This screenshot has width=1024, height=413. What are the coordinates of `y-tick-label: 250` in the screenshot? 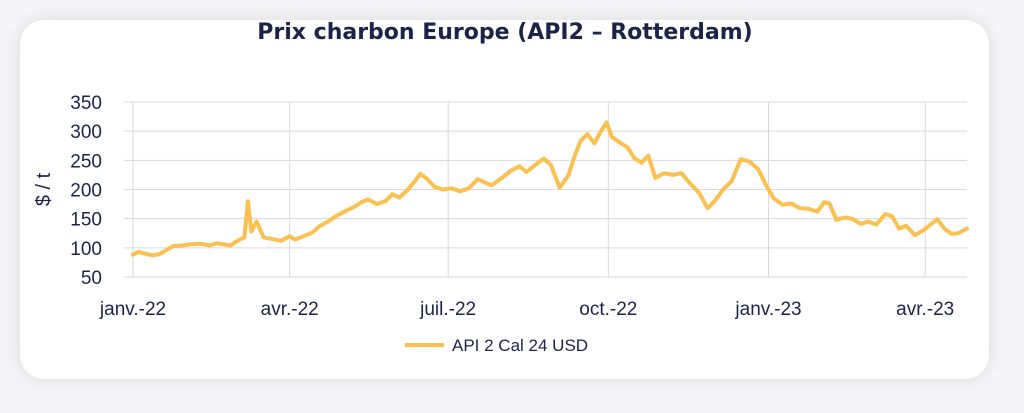 It's located at (86, 161).